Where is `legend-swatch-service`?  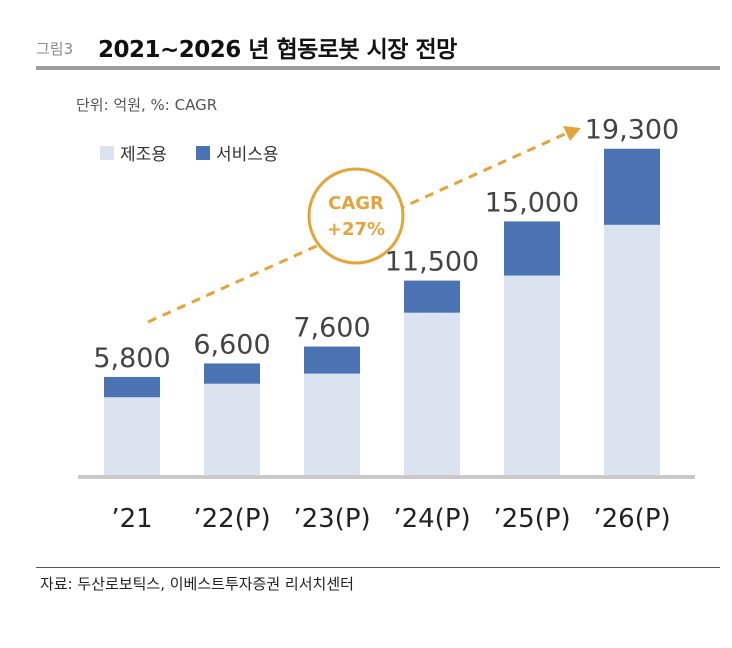 legend-swatch-service is located at coordinates (203, 153).